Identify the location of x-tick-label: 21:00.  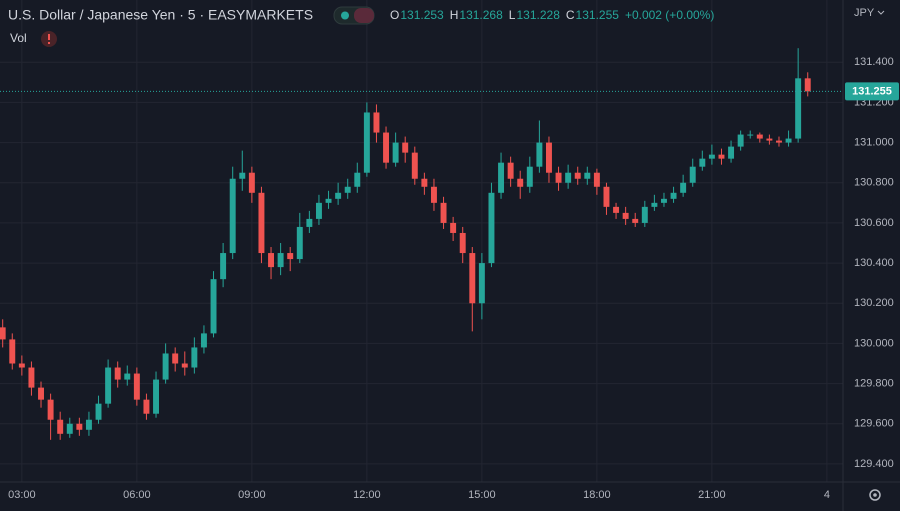
(712, 495).